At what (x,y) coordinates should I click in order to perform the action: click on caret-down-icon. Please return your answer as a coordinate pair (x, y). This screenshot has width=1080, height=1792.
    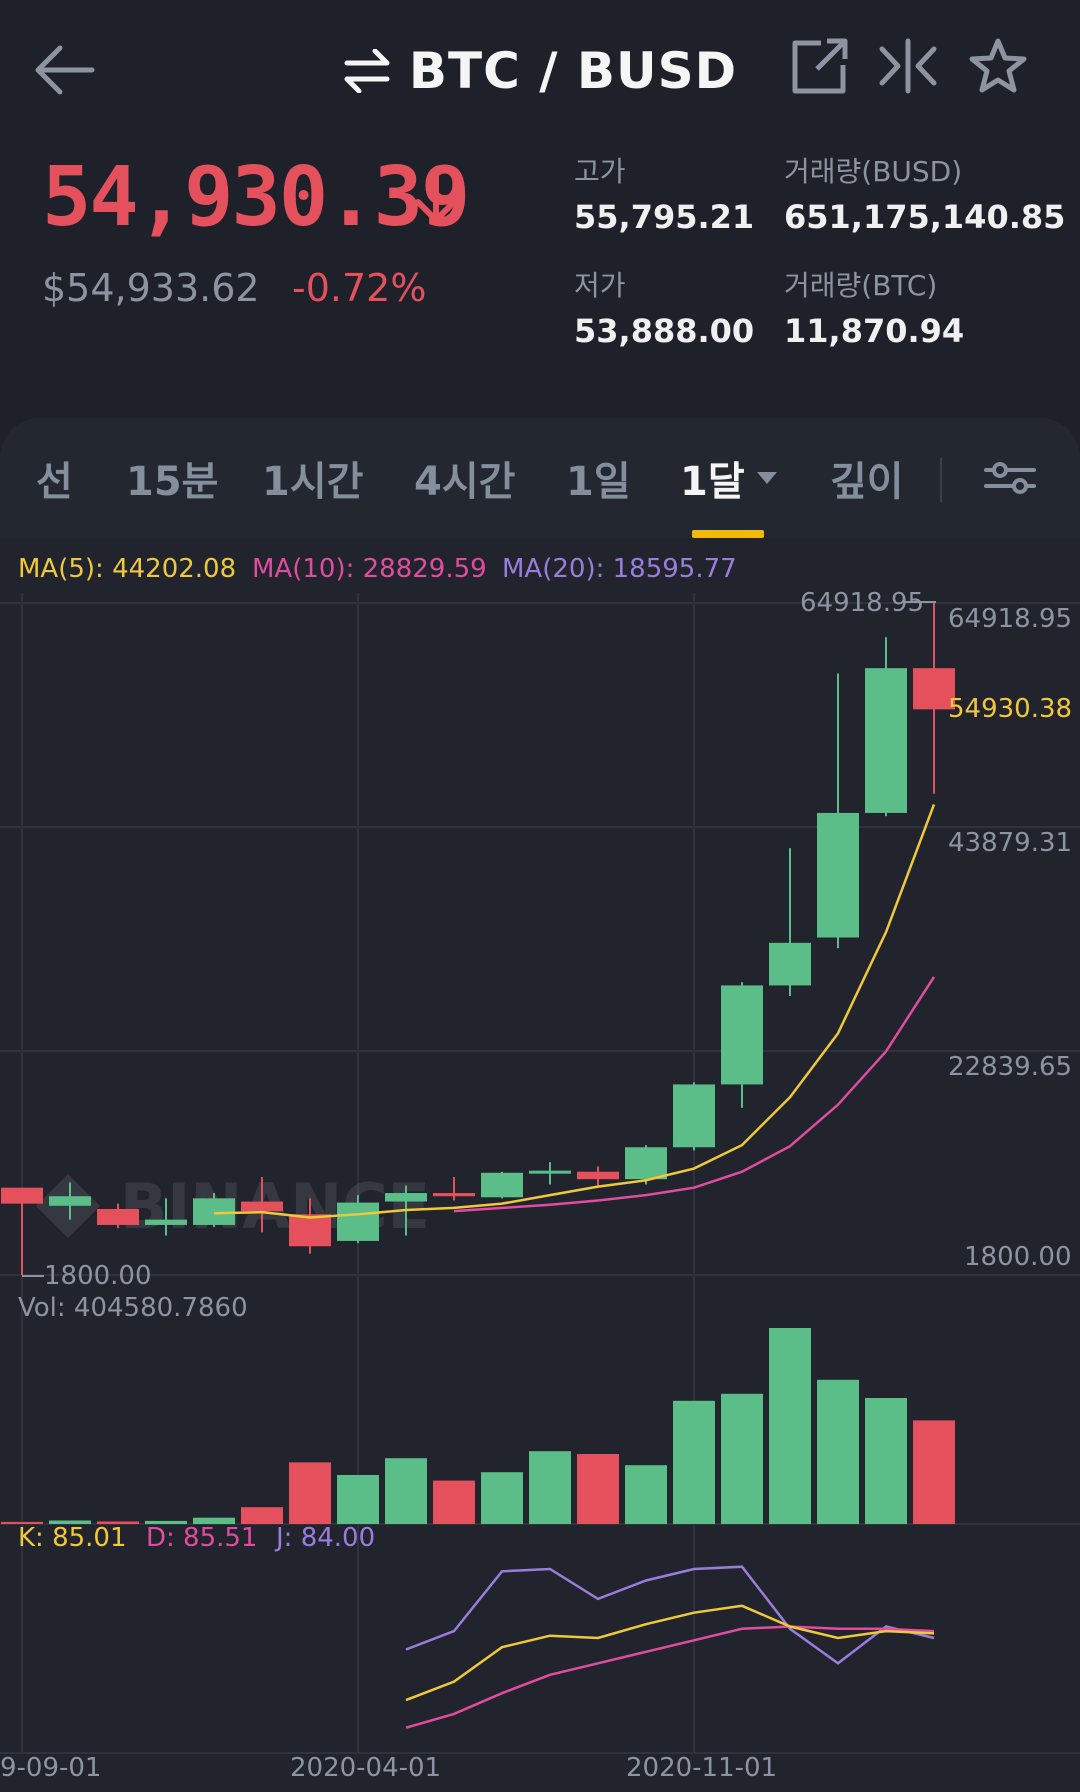
    Looking at the image, I should click on (767, 478).